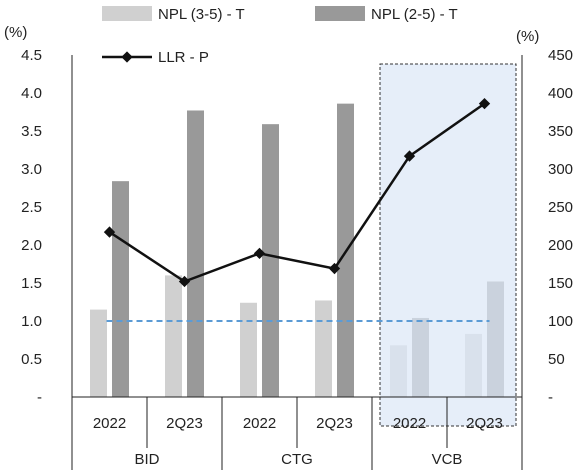 This screenshot has height=470, width=582. What do you see at coordinates (31, 245) in the screenshot?
I see `y-left-tick-label: 2.0` at bounding box center [31, 245].